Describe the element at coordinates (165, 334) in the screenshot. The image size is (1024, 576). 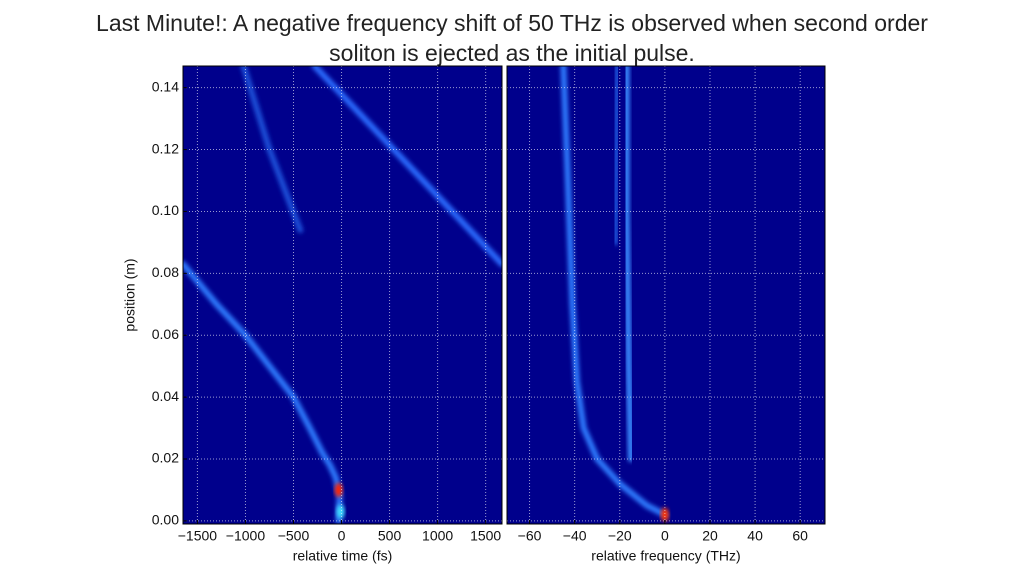
I see `y-tick-label: 0.06` at that location.